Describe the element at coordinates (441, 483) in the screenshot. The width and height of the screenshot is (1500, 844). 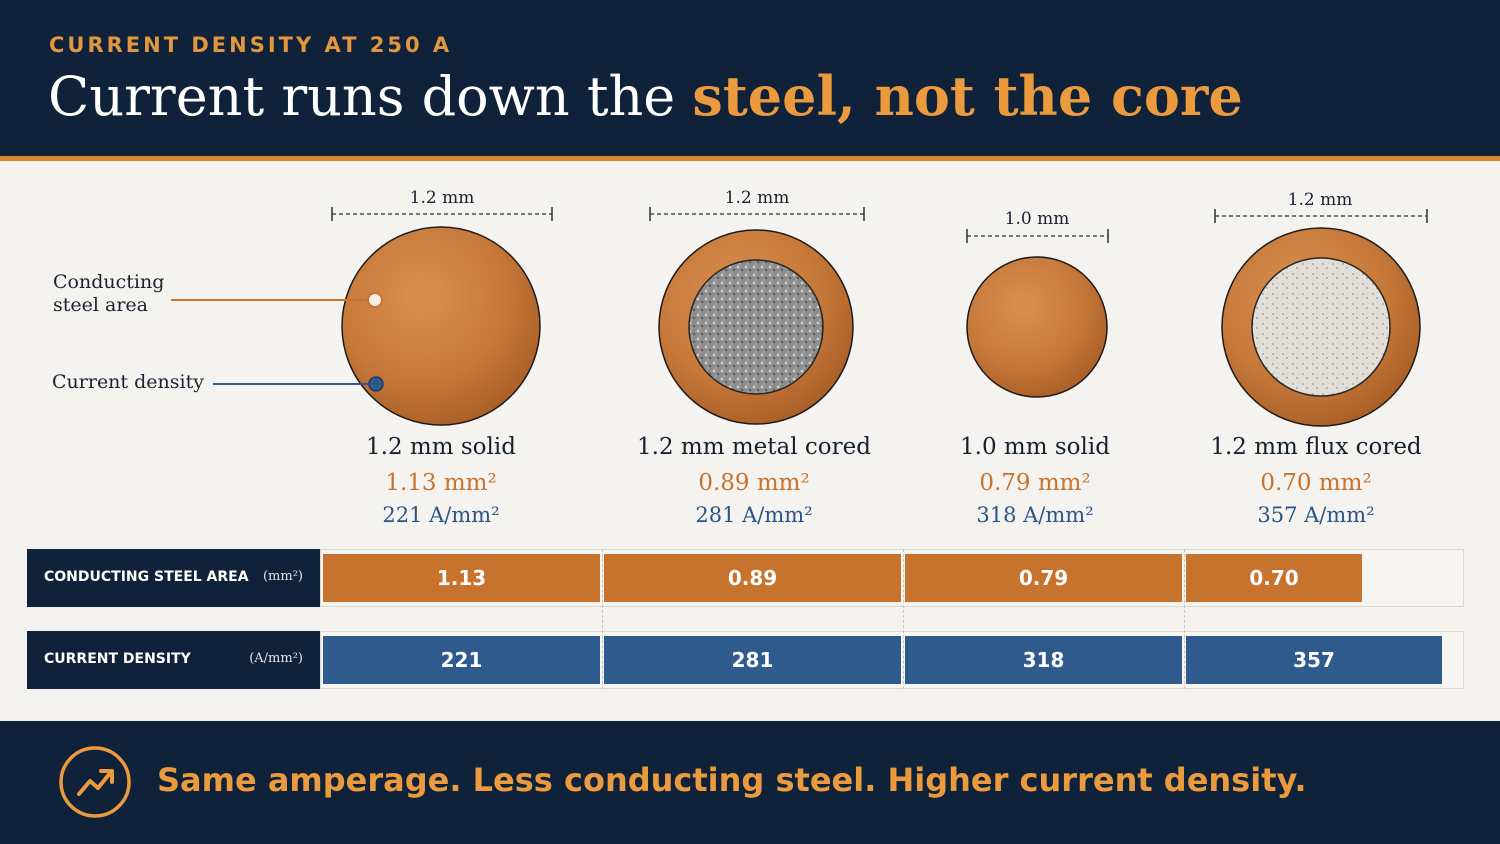
I see `wire-1-area: 1.13 mm²` at that location.